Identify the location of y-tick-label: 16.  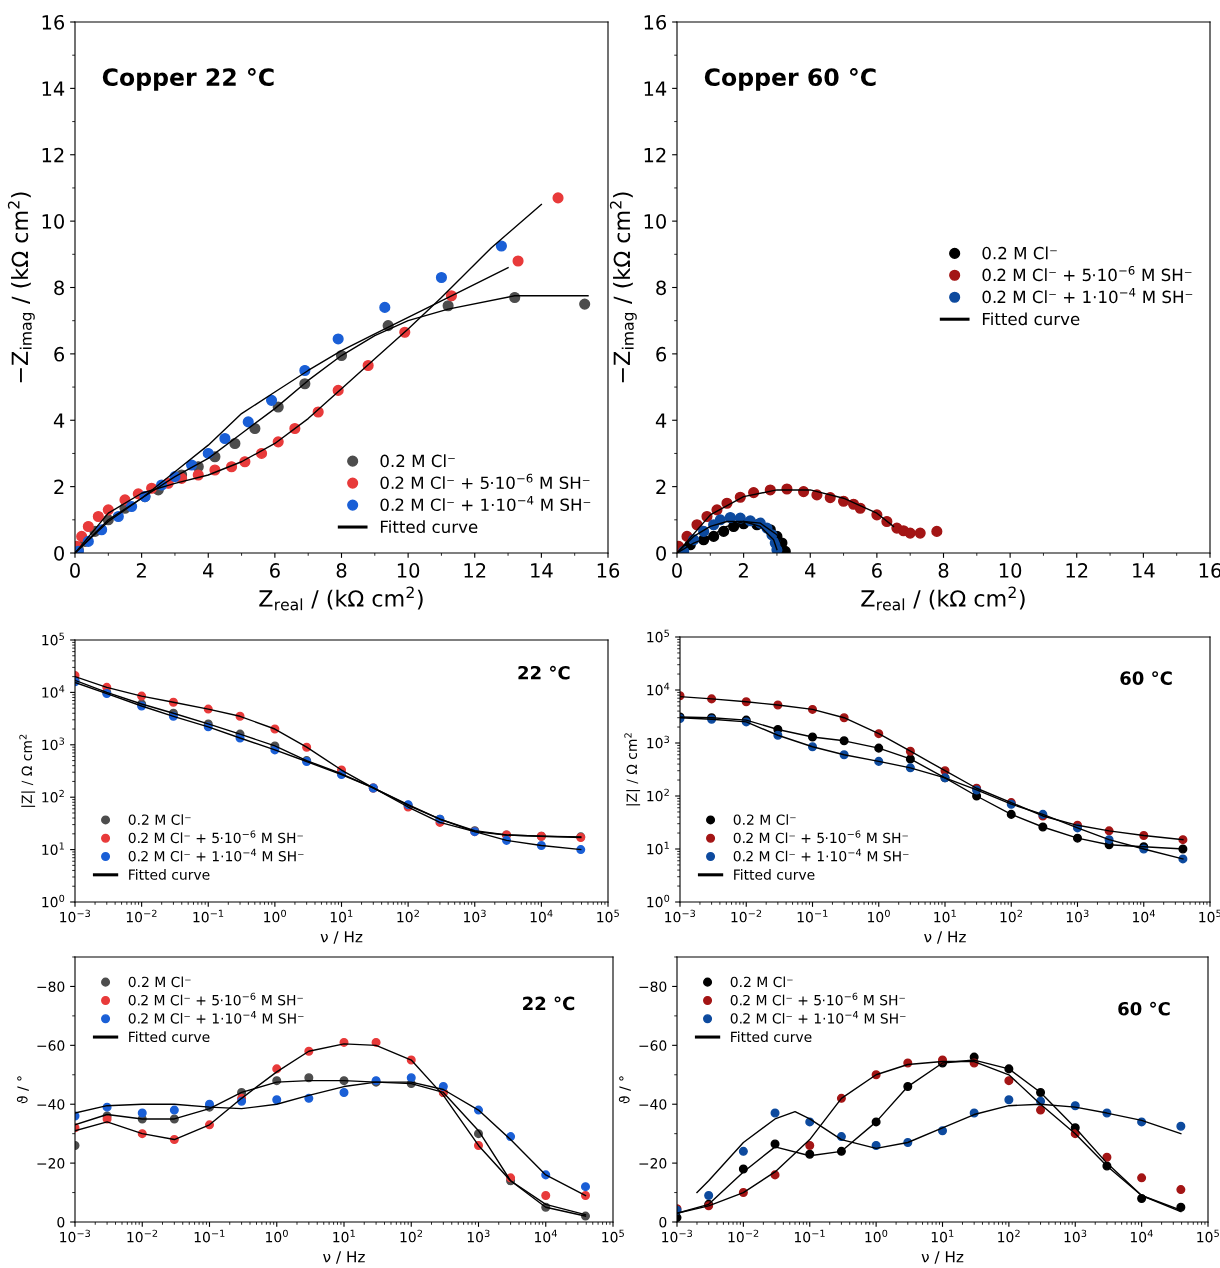
(655, 22).